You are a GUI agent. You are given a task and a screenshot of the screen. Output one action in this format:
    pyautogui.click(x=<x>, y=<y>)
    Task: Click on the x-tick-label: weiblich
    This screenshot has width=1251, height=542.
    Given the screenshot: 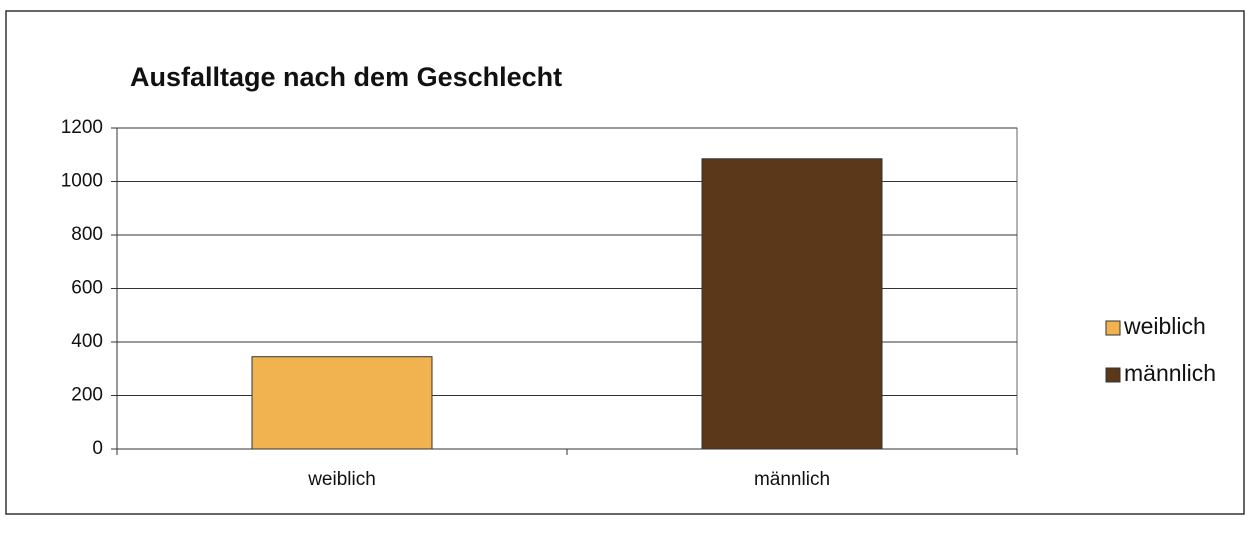 What is the action you would take?
    pyautogui.click(x=341, y=479)
    